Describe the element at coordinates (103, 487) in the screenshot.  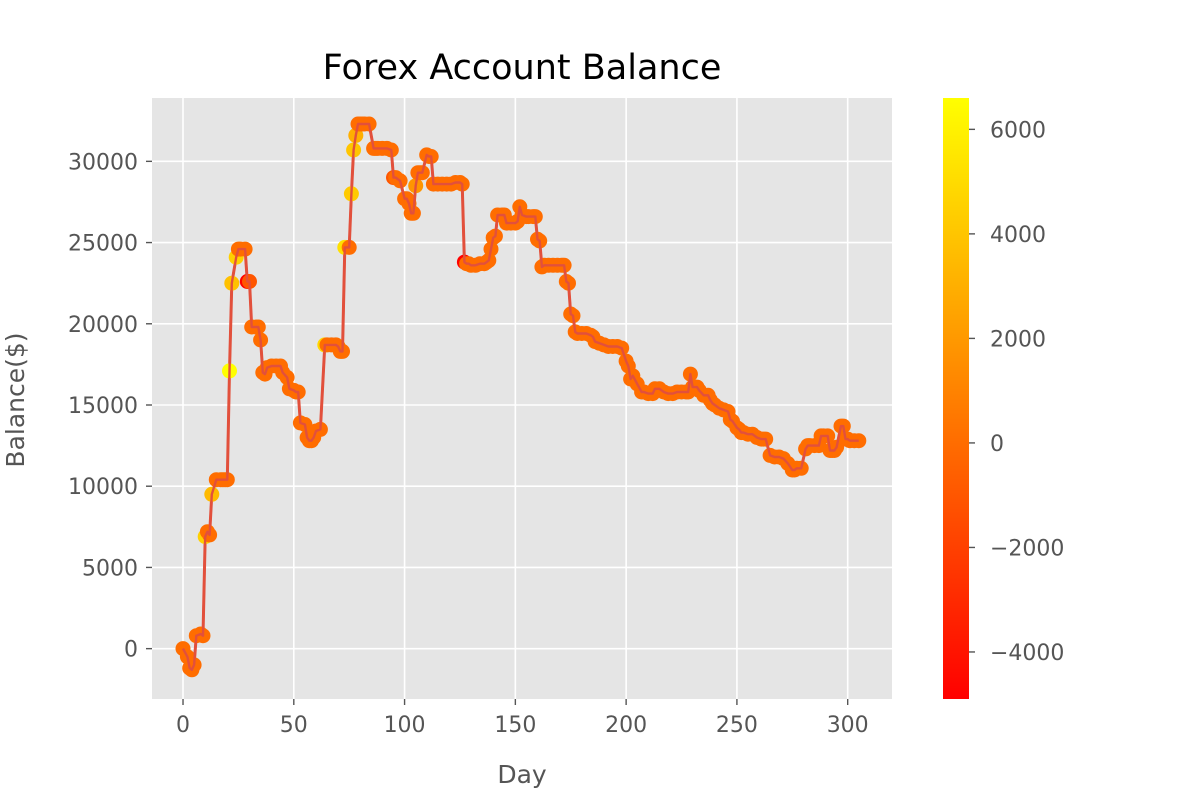
I see `y-tick-label: 10000` at that location.